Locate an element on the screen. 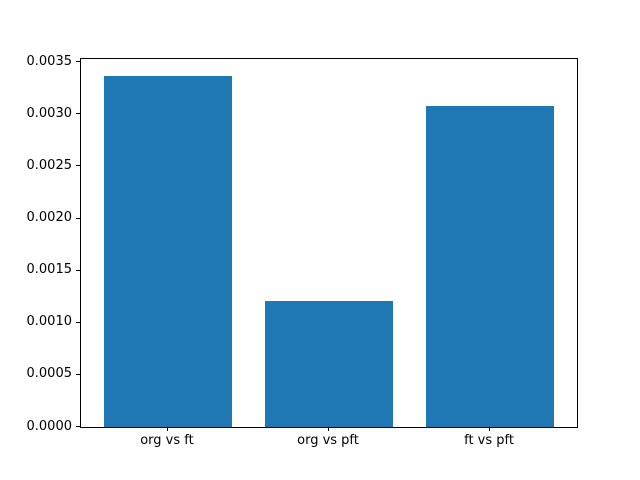 The image size is (640, 480). y-tick-label: 0.0015 is located at coordinates (49, 270).